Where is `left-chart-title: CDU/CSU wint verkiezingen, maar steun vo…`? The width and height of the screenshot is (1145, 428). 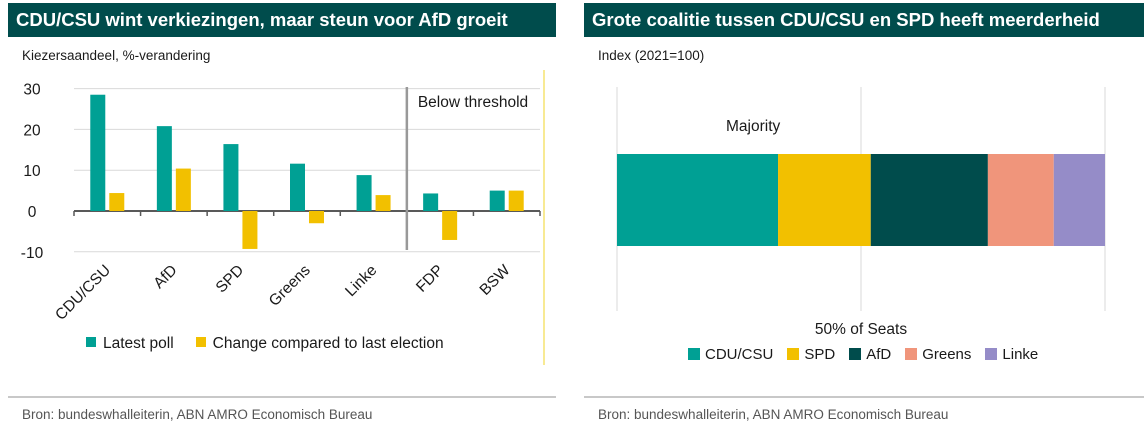 left-chart-title: CDU/CSU wint verkiezingen, maar steun vo… is located at coordinates (282, 20).